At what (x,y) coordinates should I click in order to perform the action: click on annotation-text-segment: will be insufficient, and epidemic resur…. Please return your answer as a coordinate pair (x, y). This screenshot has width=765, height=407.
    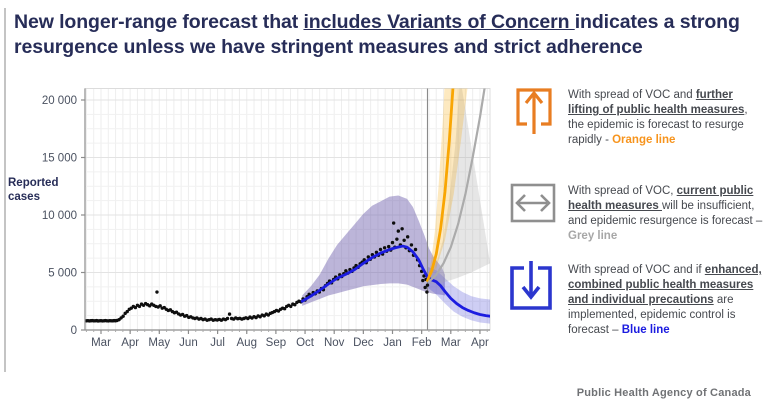
    Looking at the image, I should click on (665, 213).